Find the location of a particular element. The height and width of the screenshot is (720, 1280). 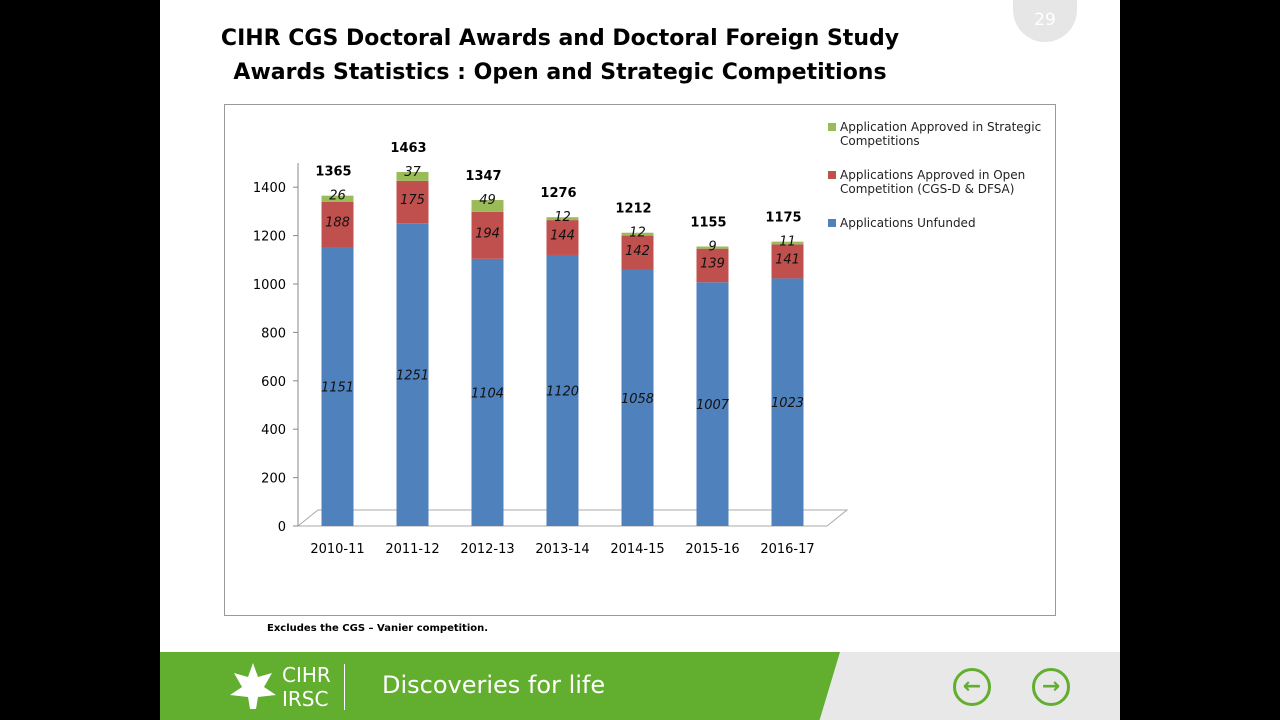

y-tick-label: 1000 is located at coordinates (269, 285).